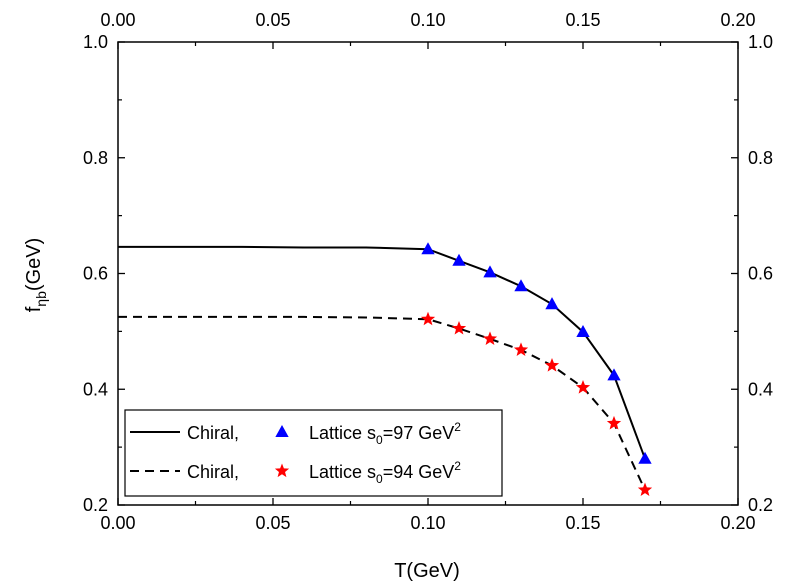 The width and height of the screenshot is (787, 585). Describe the element at coordinates (295, 433) in the screenshot. I see `legend-entry: Chiral, Lattice s0=97 GeV2` at that location.